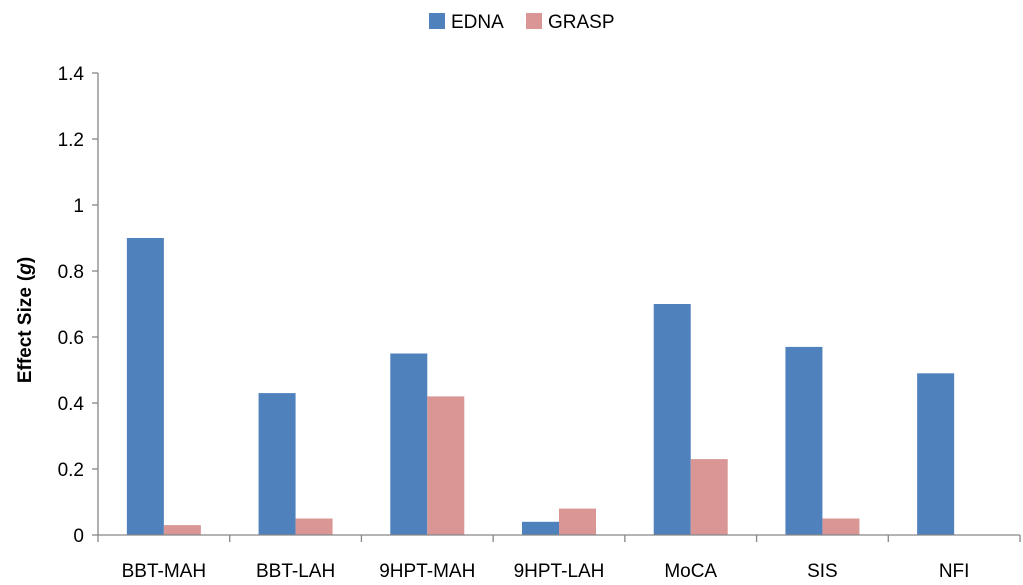  What do you see at coordinates (540, 528) in the screenshot?
I see `bar-edna-9hpt-lah` at bounding box center [540, 528].